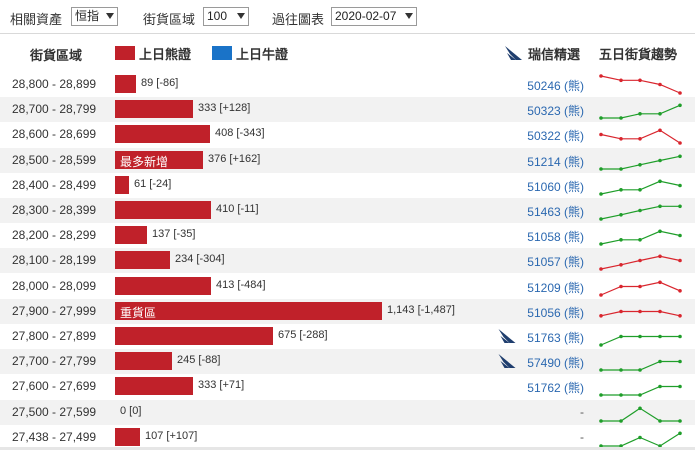 The image size is (695, 450). I want to click on warrant-code-link: 51463 (熊), so click(555, 212).